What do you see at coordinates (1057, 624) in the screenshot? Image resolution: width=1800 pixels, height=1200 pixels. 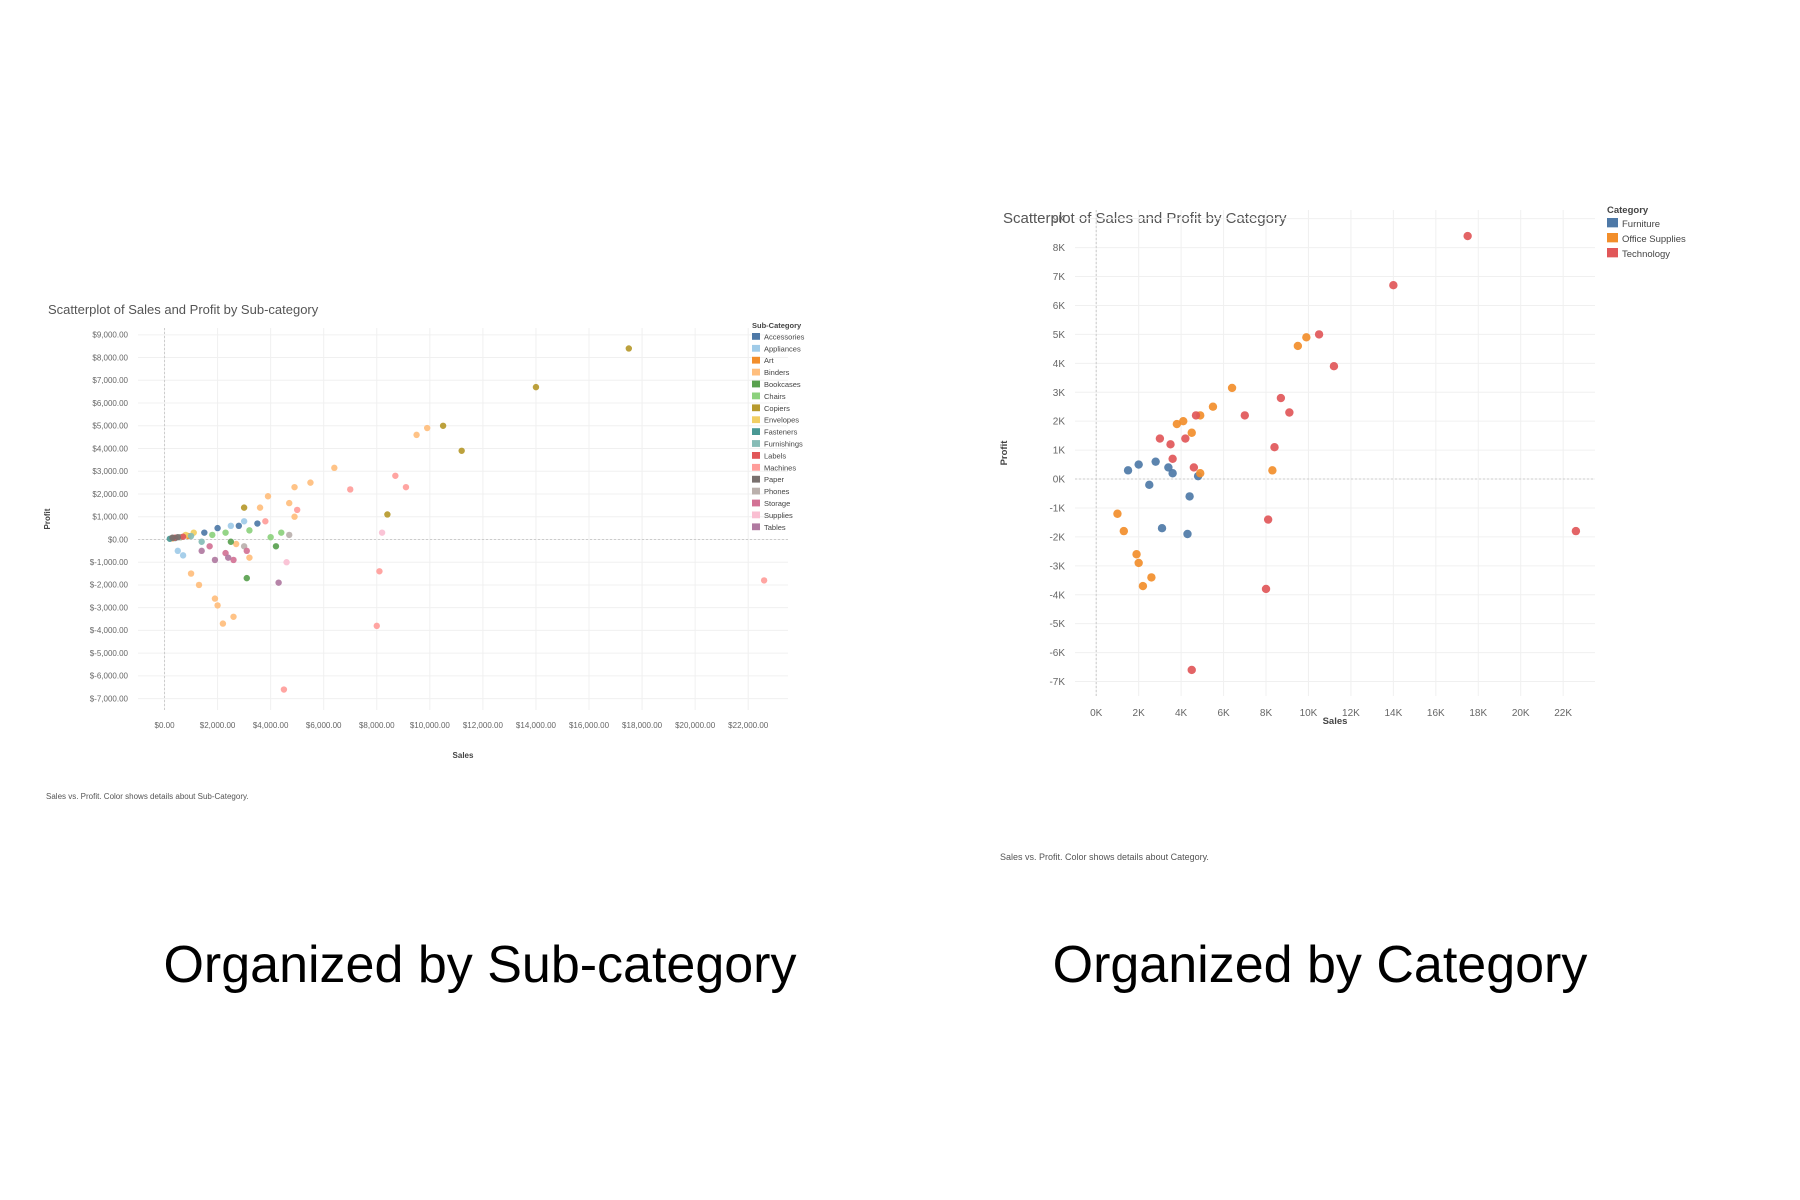 I see `y-tick-label: -5K` at bounding box center [1057, 624].